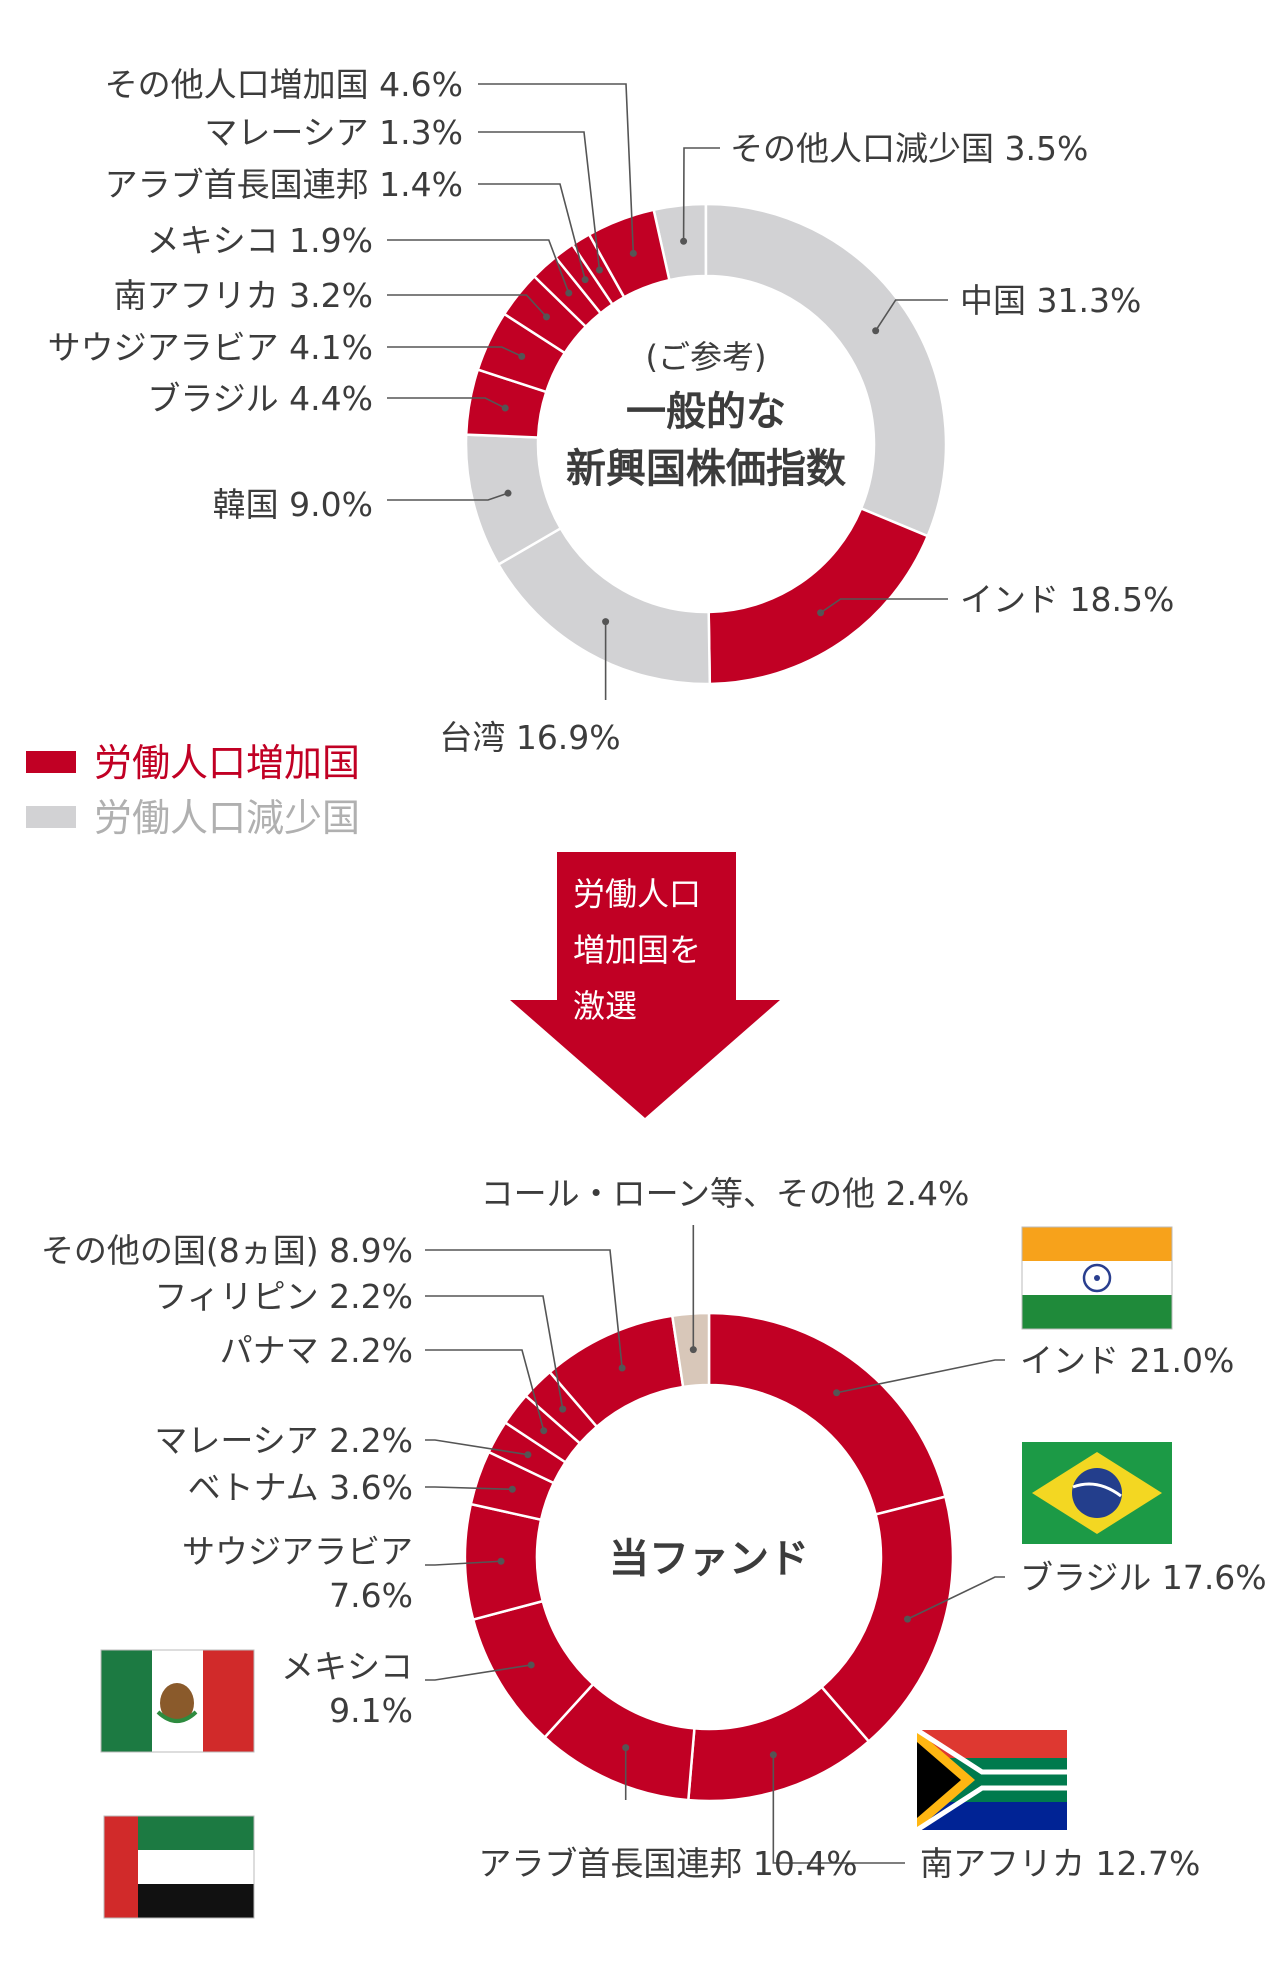 The height and width of the screenshot is (1978, 1288). Describe the element at coordinates (706, 412) in the screenshot. I see `donut1-center-line1: 一般的な` at that location.